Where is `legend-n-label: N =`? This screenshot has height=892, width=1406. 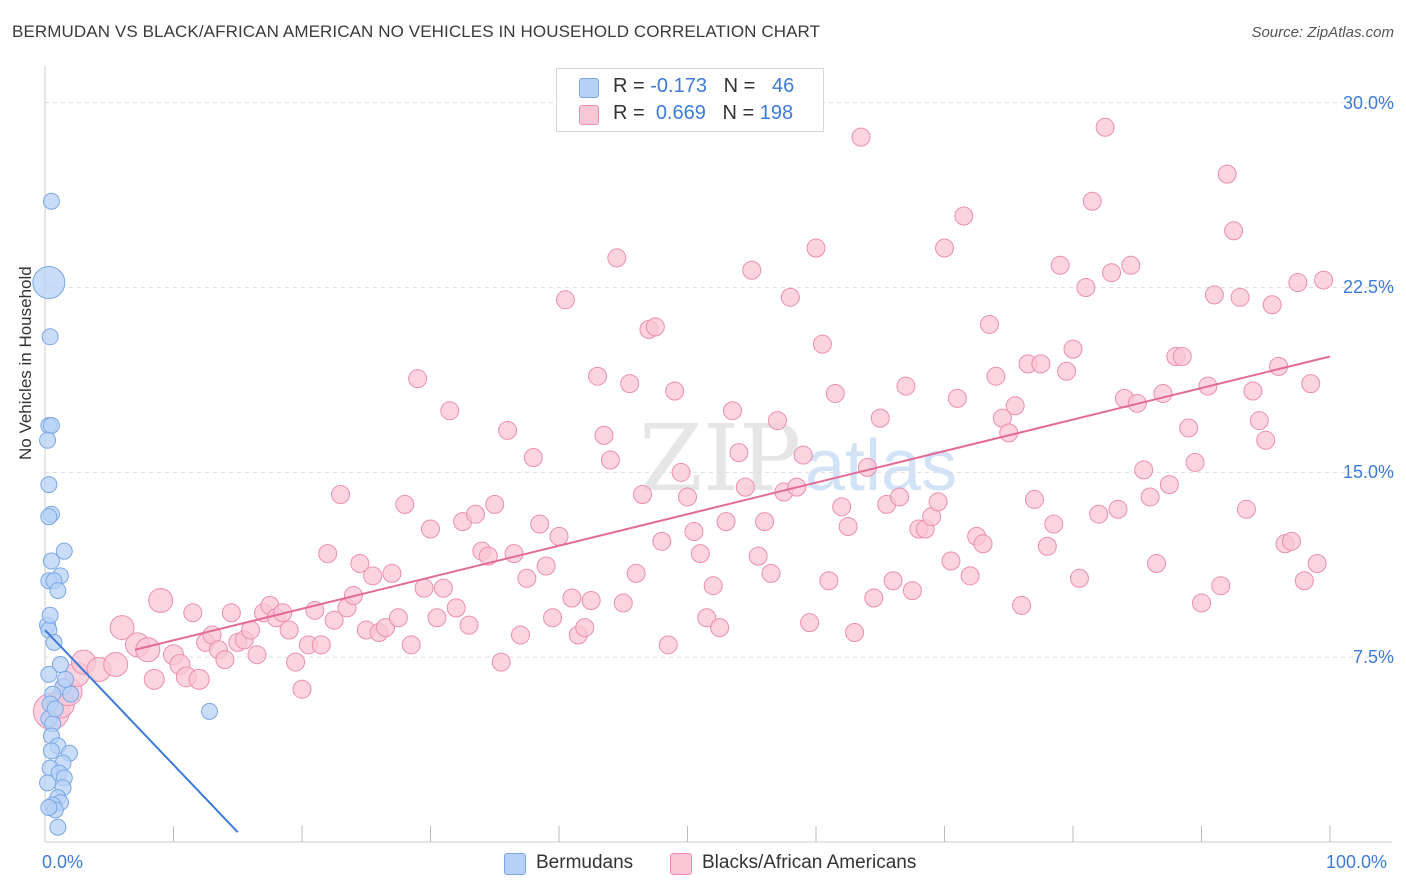
legend-n-label: N = is located at coordinates (741, 113).